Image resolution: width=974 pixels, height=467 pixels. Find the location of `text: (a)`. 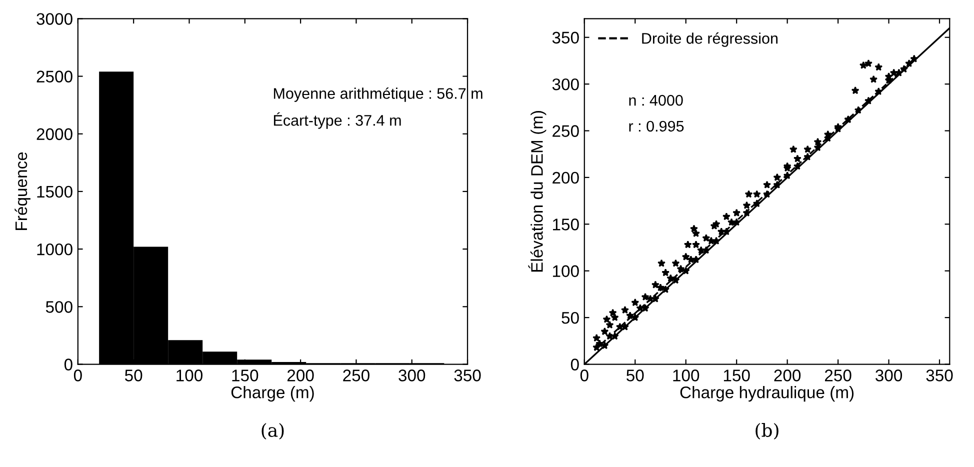

text: (a) is located at coordinates (273, 431).